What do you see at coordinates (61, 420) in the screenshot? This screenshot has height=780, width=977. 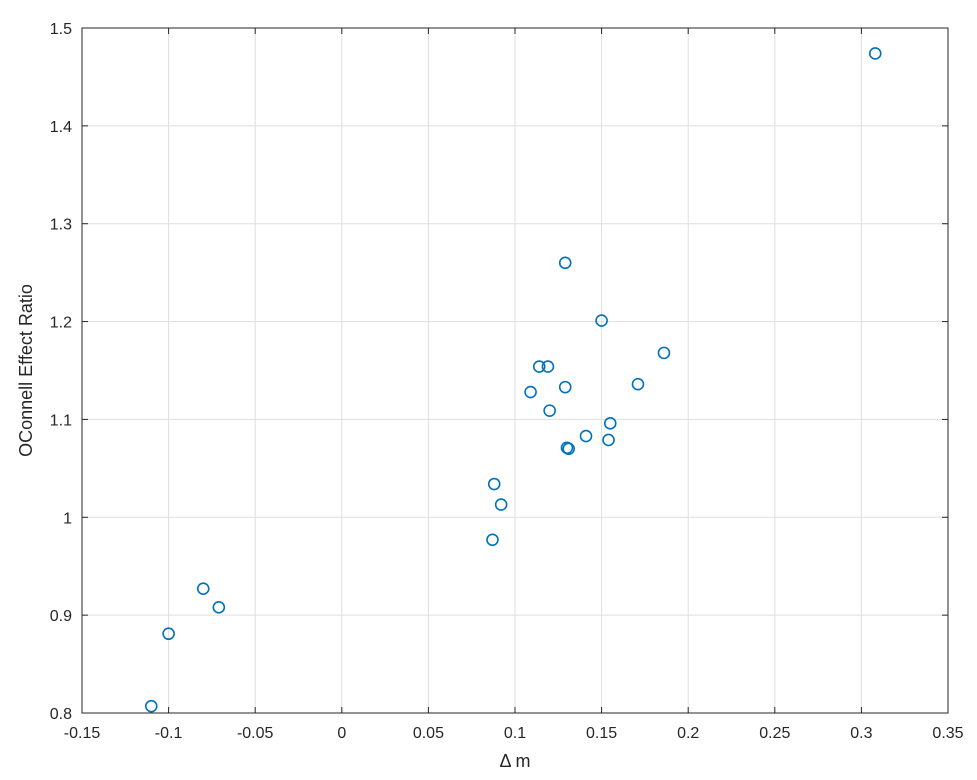 I see `y-tick-label: 1.1` at bounding box center [61, 420].